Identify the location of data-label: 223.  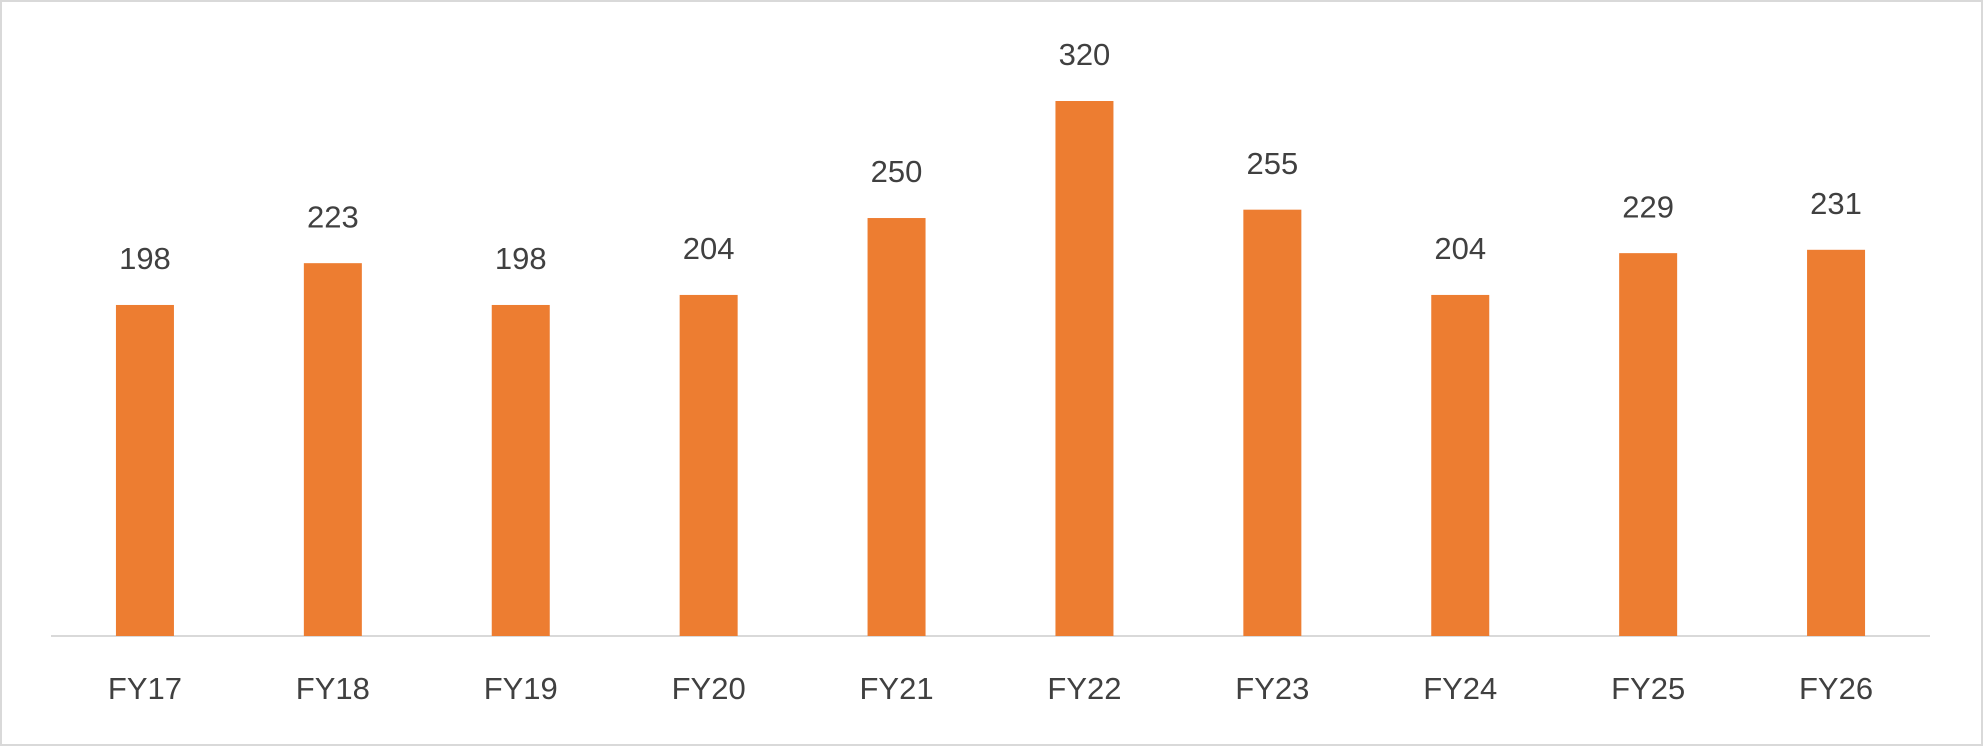
(333, 216).